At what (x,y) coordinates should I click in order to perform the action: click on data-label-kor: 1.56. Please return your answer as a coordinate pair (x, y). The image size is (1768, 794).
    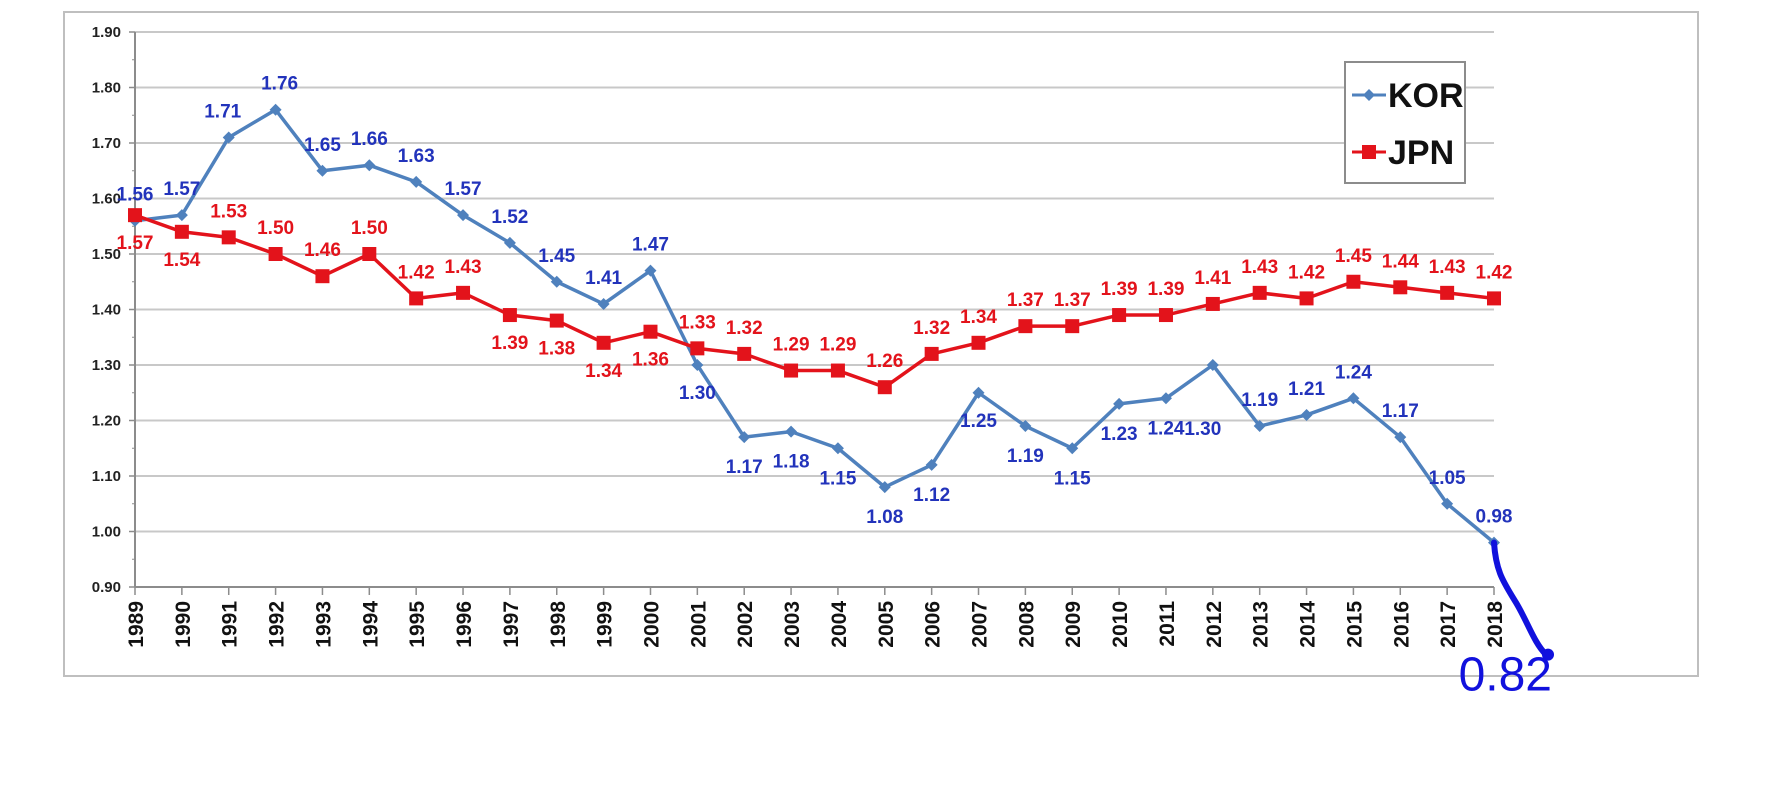
    Looking at the image, I should click on (135, 195).